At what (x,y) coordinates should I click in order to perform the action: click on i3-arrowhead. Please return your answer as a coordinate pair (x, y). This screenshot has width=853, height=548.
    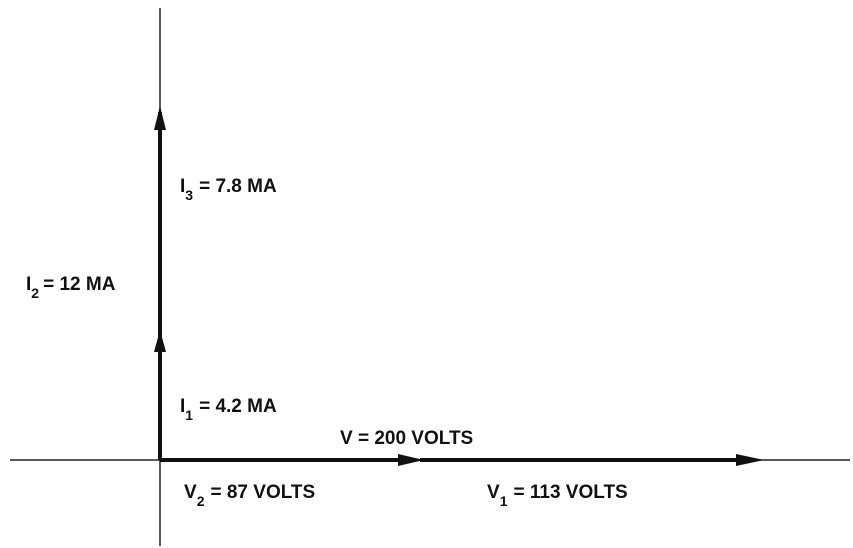
    Looking at the image, I should click on (160, 118).